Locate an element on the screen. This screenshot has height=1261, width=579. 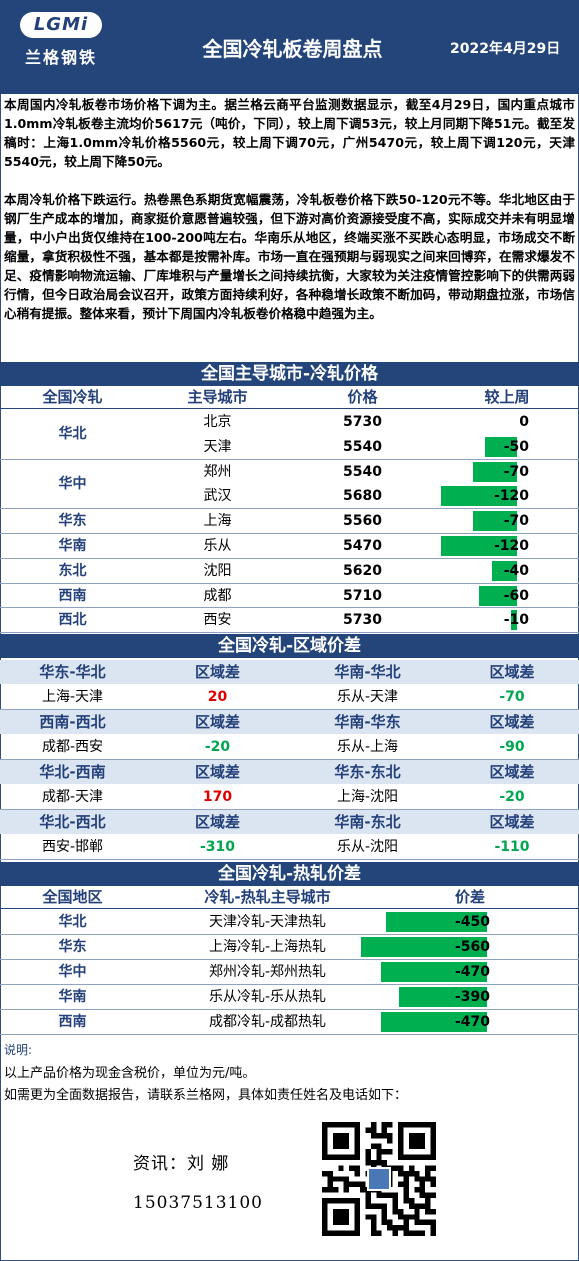
price-section-title: 全国主导城市-冷轧价格 is located at coordinates (289, 374).